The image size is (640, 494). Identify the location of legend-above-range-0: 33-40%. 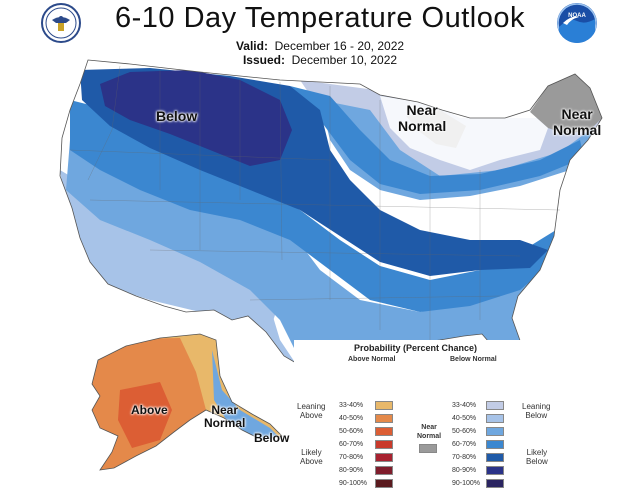
(351, 405).